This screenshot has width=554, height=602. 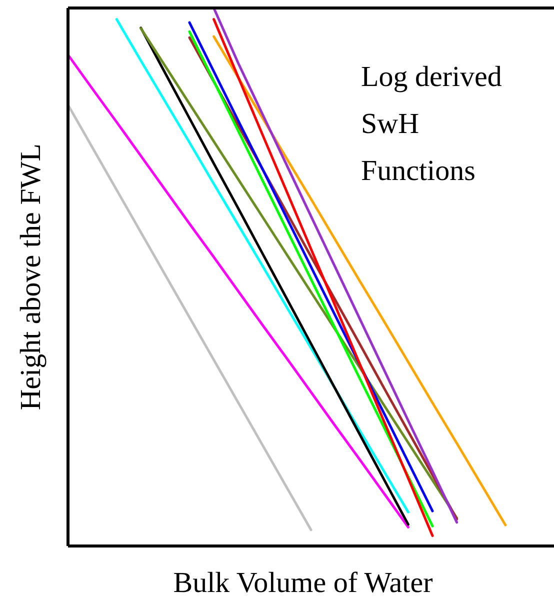 I want to click on annotation: Log derived SwH Functions, so click(x=431, y=124).